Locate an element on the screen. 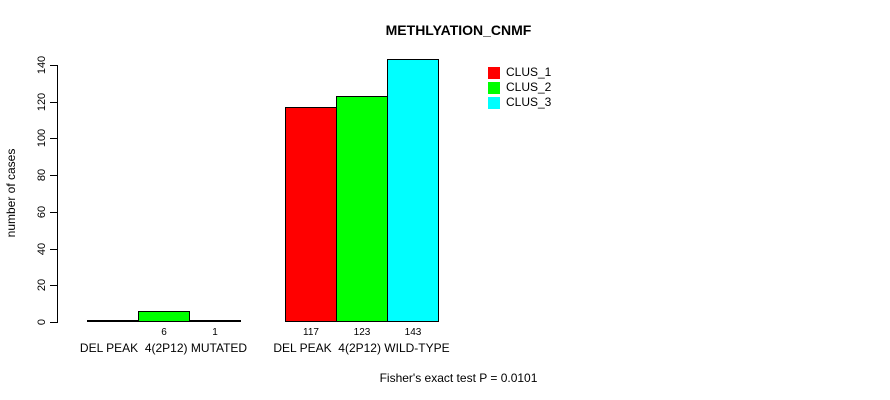 The image size is (890, 400). bar-clus_2-group2 is located at coordinates (362, 209).